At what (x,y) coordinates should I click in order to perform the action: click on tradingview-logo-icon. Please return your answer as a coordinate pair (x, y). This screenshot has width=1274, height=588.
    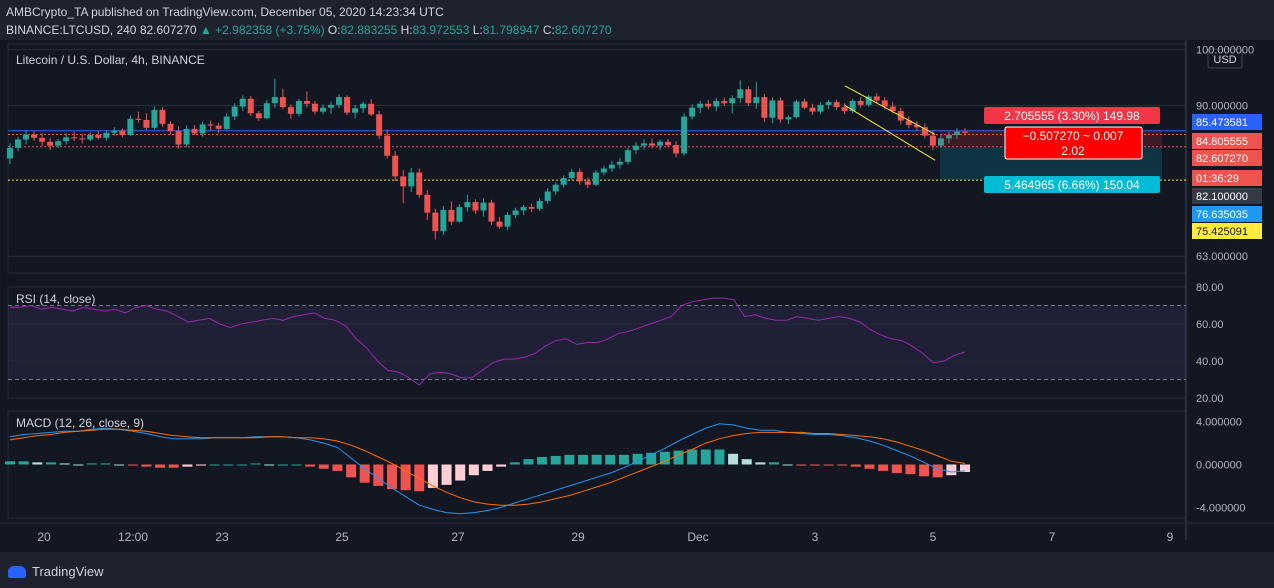
    Looking at the image, I should click on (17, 572).